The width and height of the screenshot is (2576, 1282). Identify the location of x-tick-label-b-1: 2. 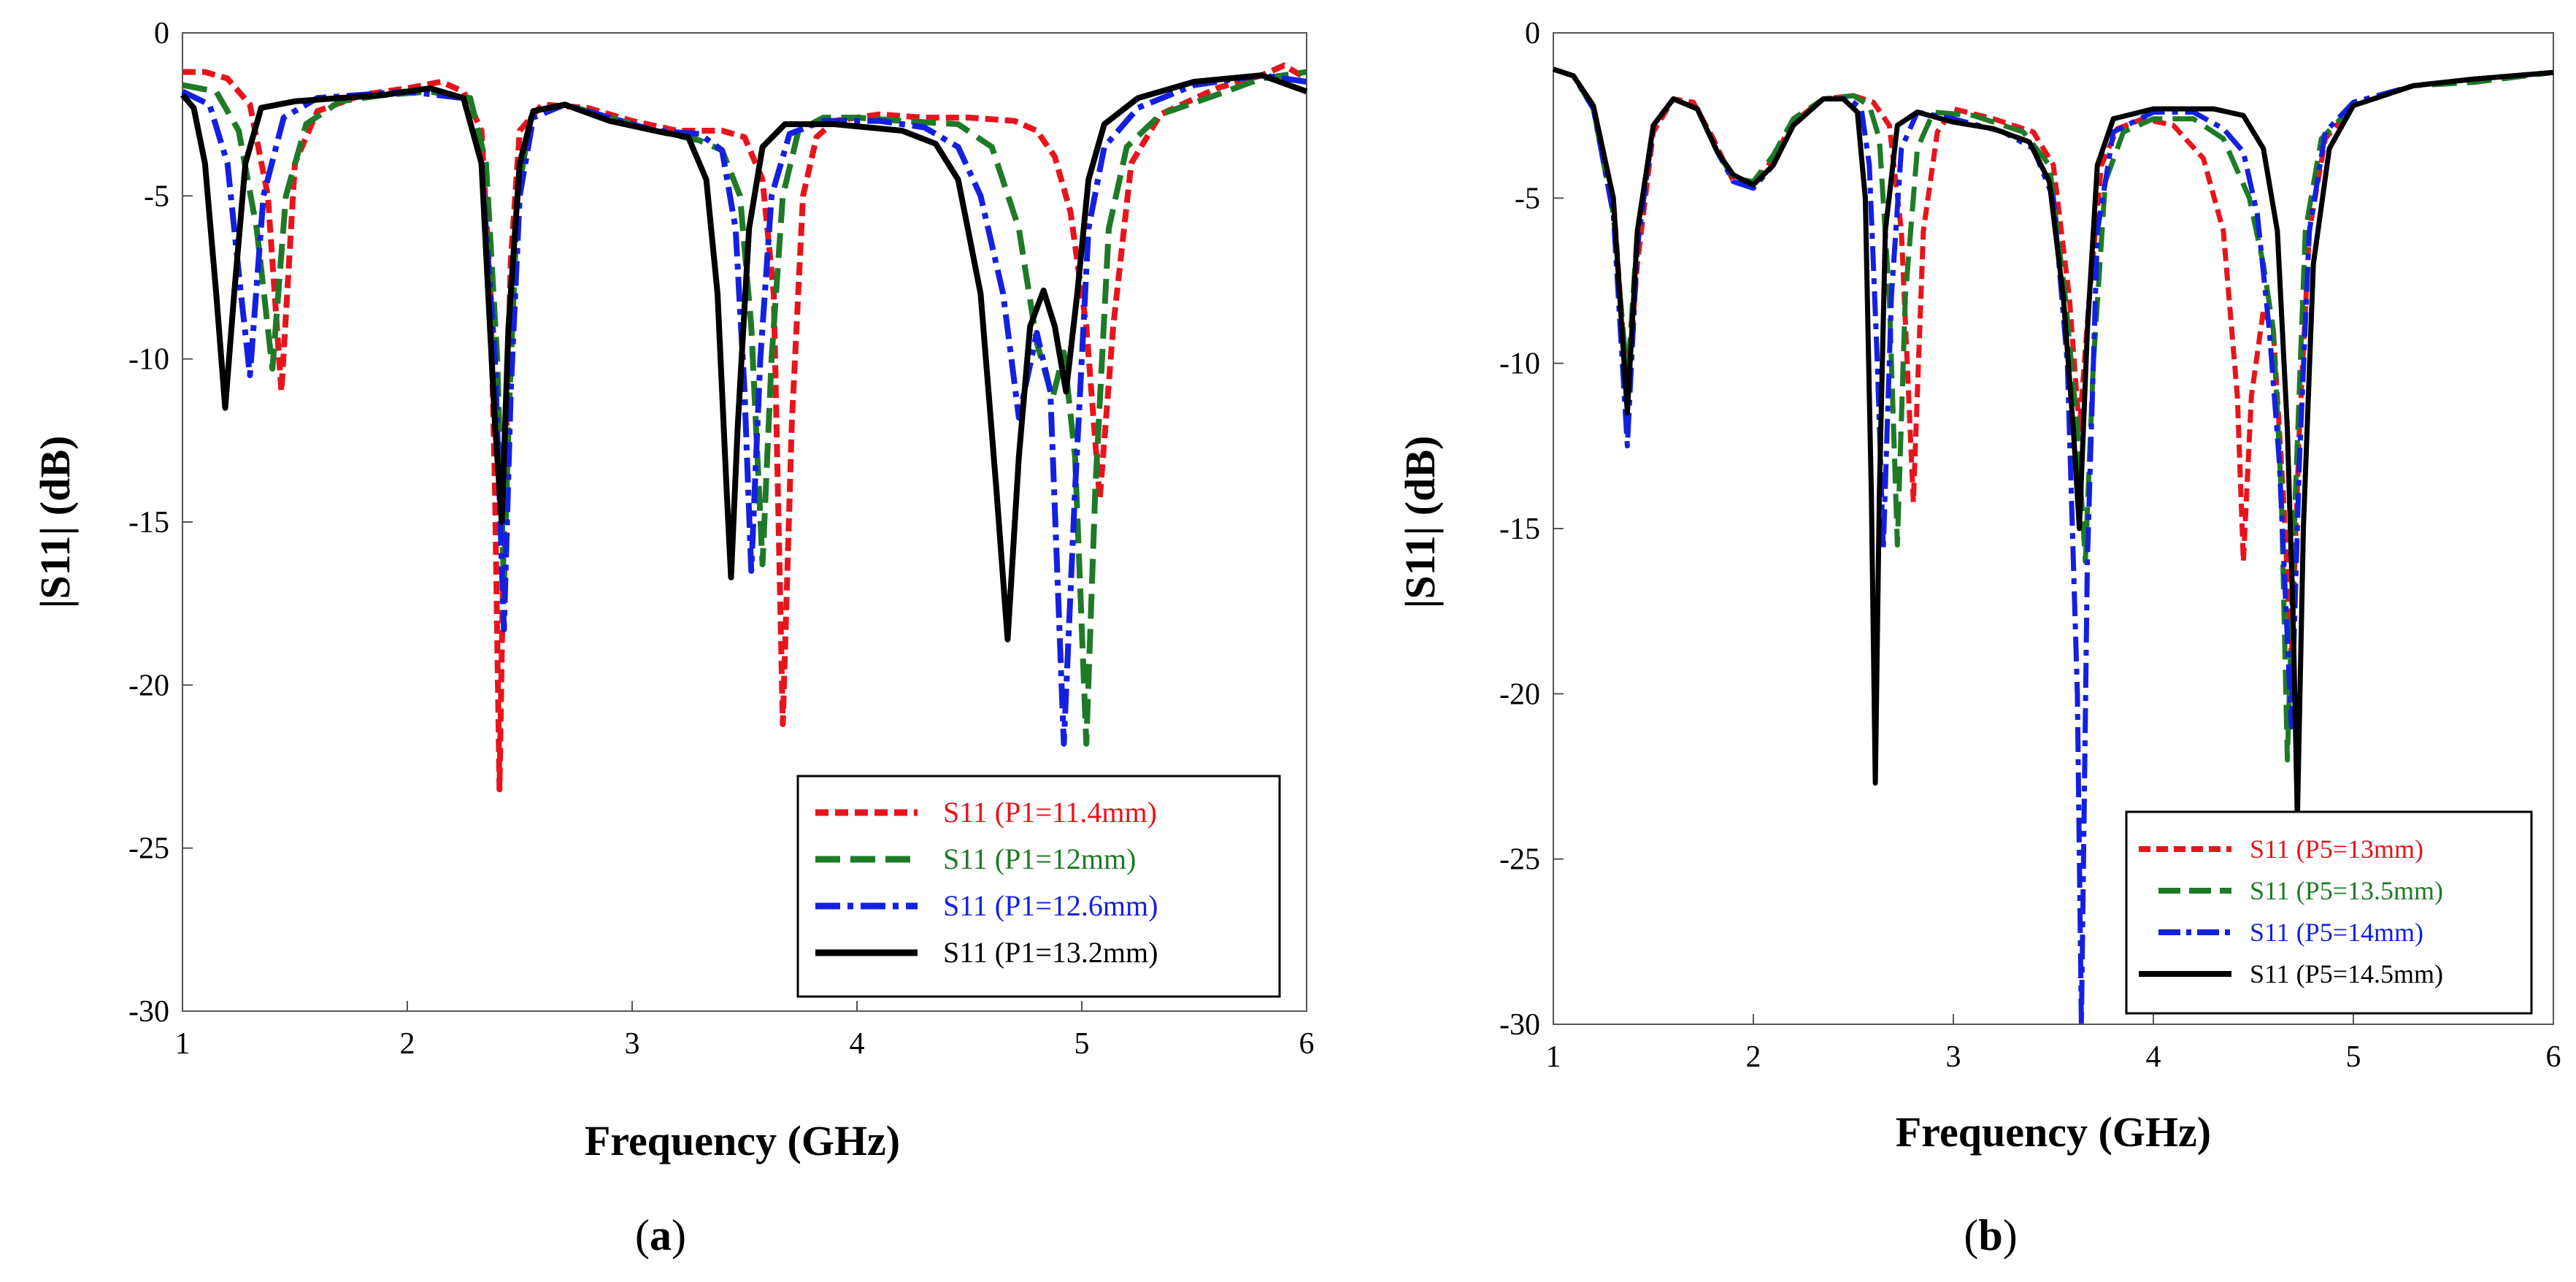
(1753, 1057).